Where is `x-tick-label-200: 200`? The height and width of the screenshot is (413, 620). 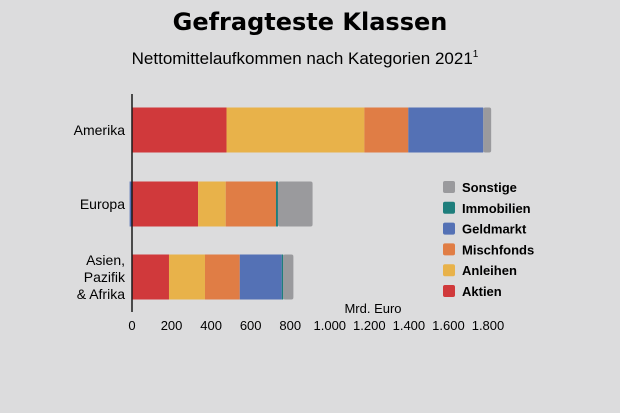 x-tick-label-200: 200 is located at coordinates (172, 325).